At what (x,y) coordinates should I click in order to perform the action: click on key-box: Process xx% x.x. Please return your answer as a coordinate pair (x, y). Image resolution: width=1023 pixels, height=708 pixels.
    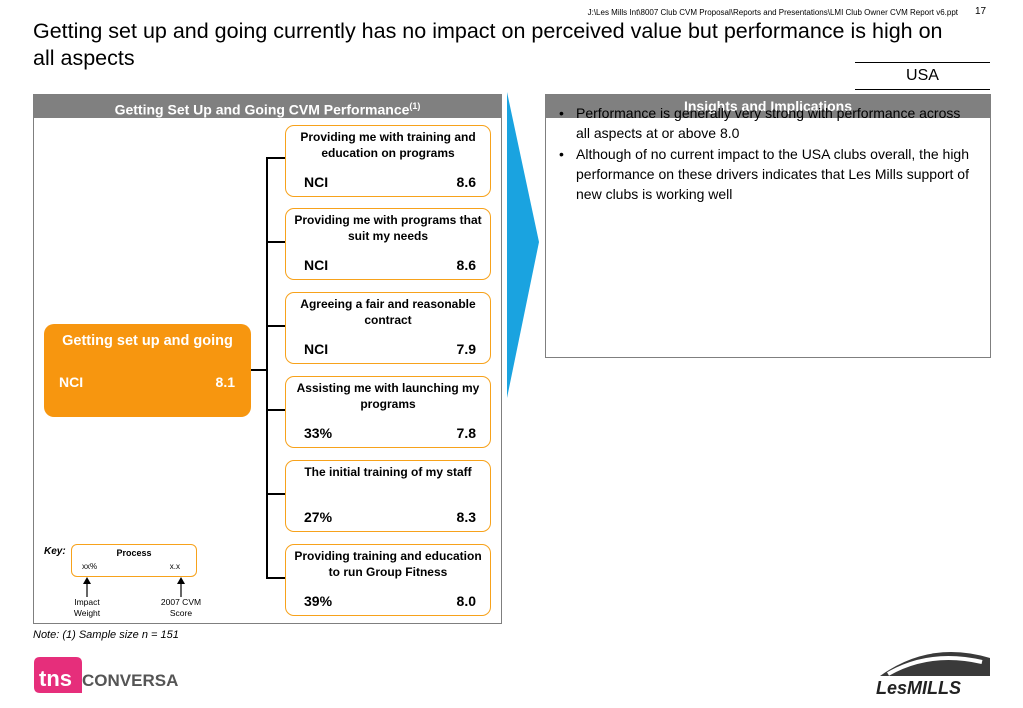
    Looking at the image, I should click on (134, 560).